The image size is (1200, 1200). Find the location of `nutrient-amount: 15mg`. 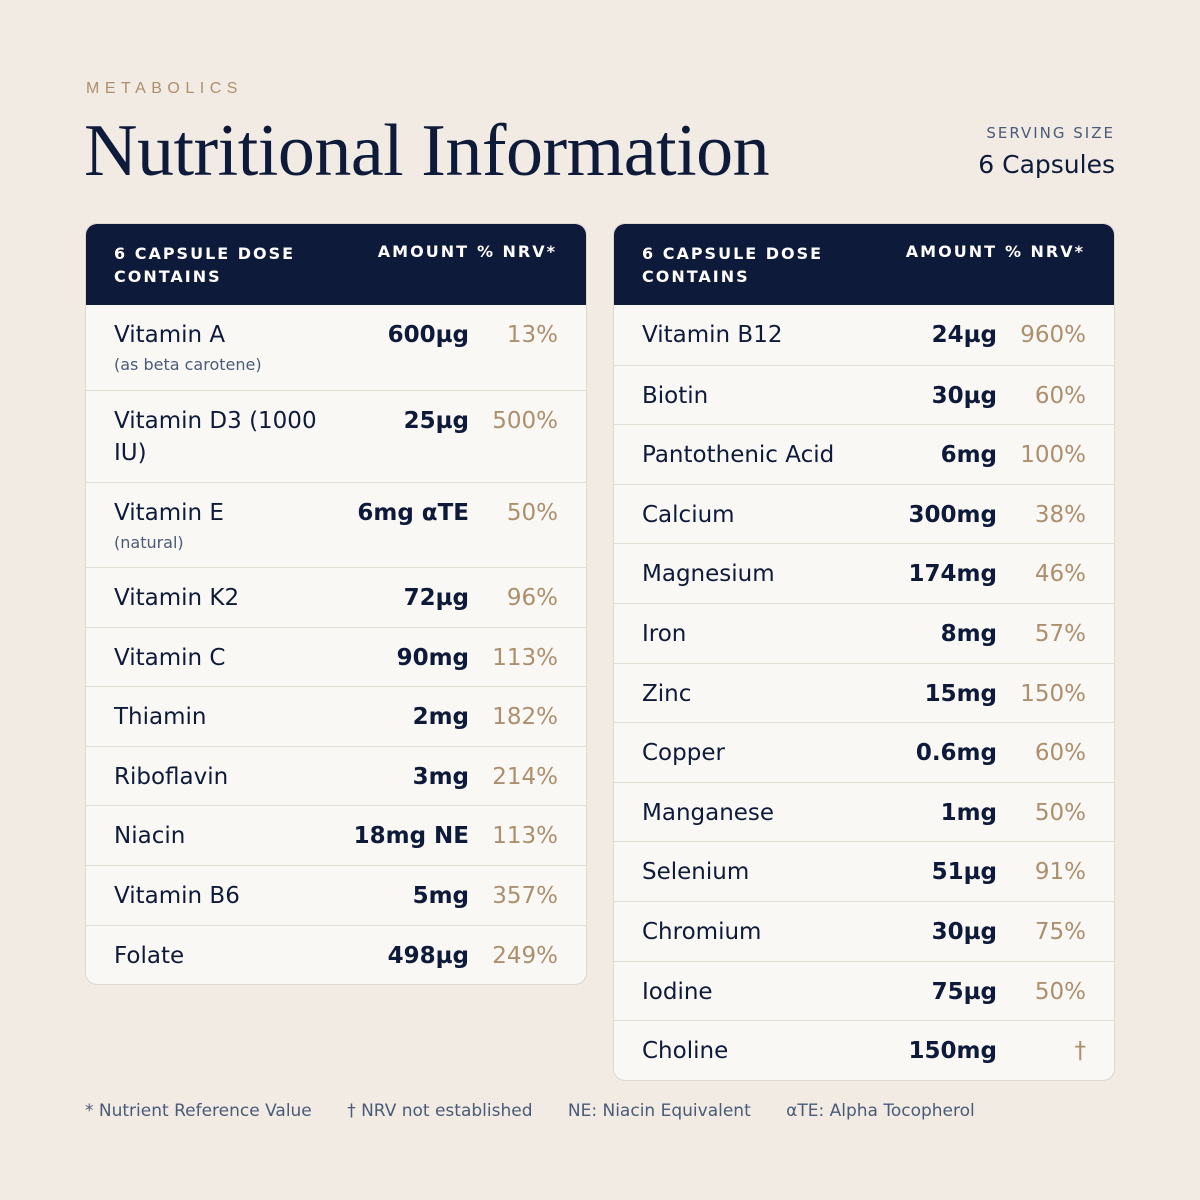

nutrient-amount: 15mg is located at coordinates (960, 693).